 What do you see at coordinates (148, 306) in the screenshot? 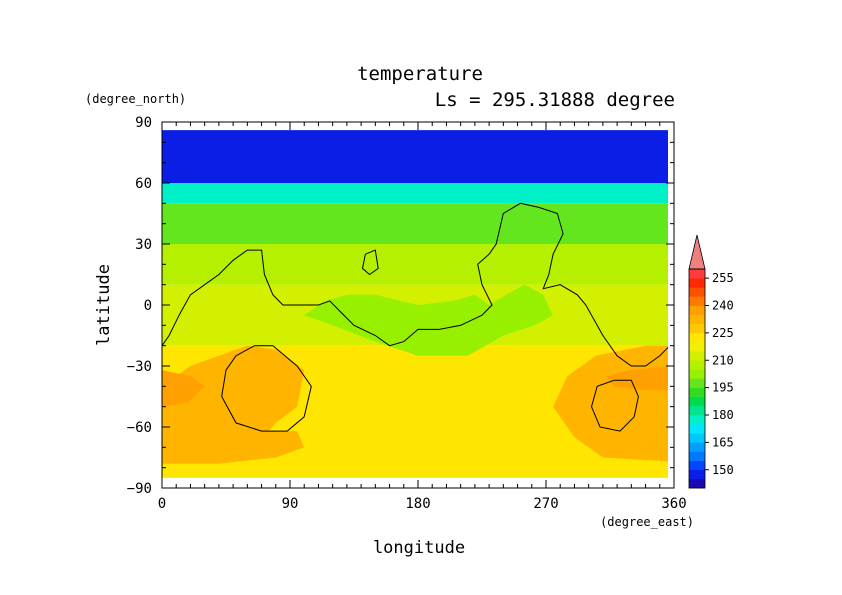
I see `y-tick-label: 0` at bounding box center [148, 306].